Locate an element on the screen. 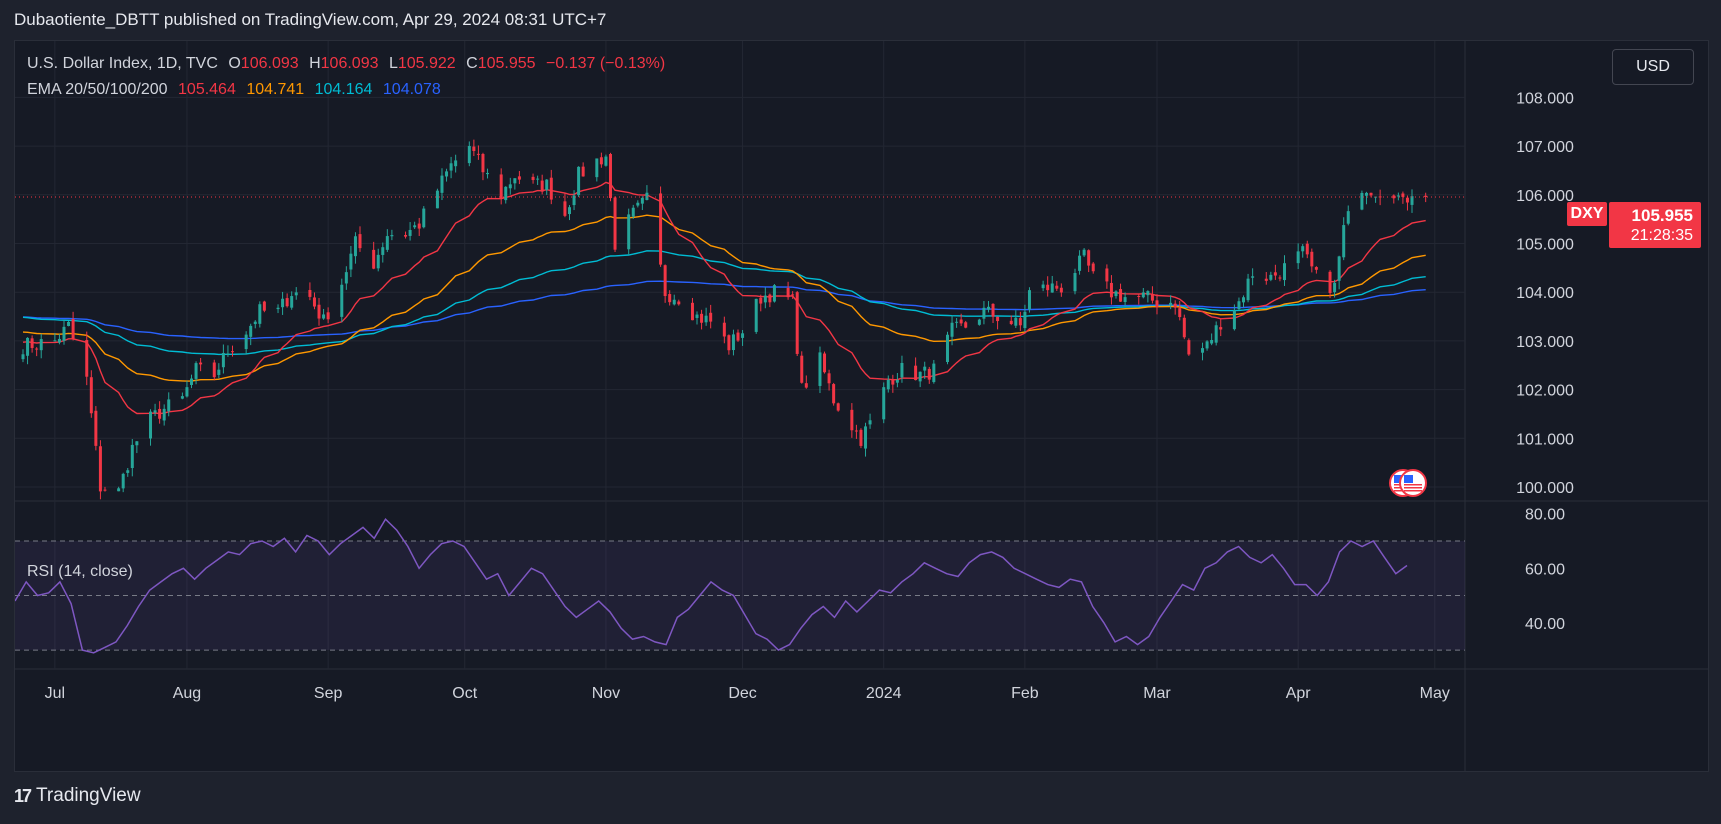 The width and height of the screenshot is (1721, 824). rsi-label: RSI (14, close) is located at coordinates (80, 571).